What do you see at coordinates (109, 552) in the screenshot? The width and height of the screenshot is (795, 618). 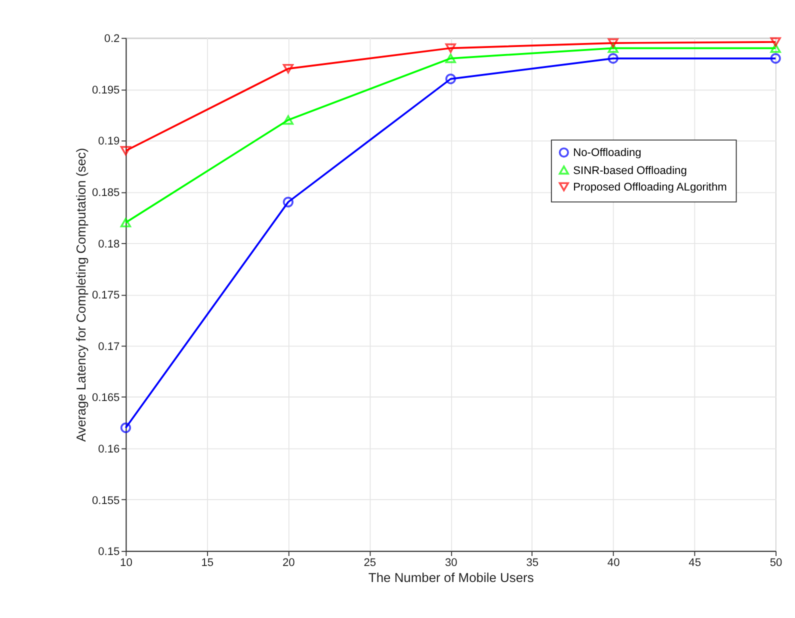 I see `y-tick-label: 0.15` at bounding box center [109, 552].